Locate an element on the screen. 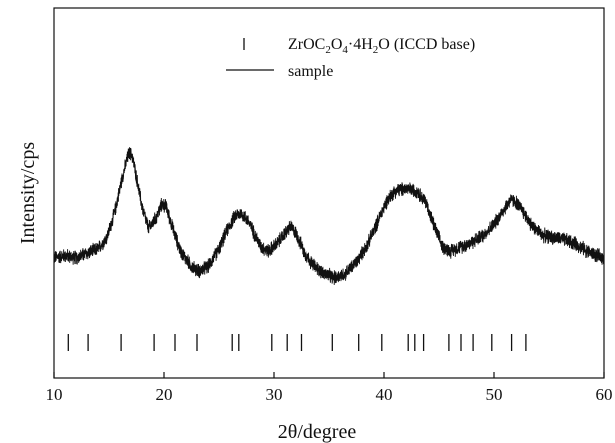  y-axis-label: Intensity/cps is located at coordinates (28, 193).